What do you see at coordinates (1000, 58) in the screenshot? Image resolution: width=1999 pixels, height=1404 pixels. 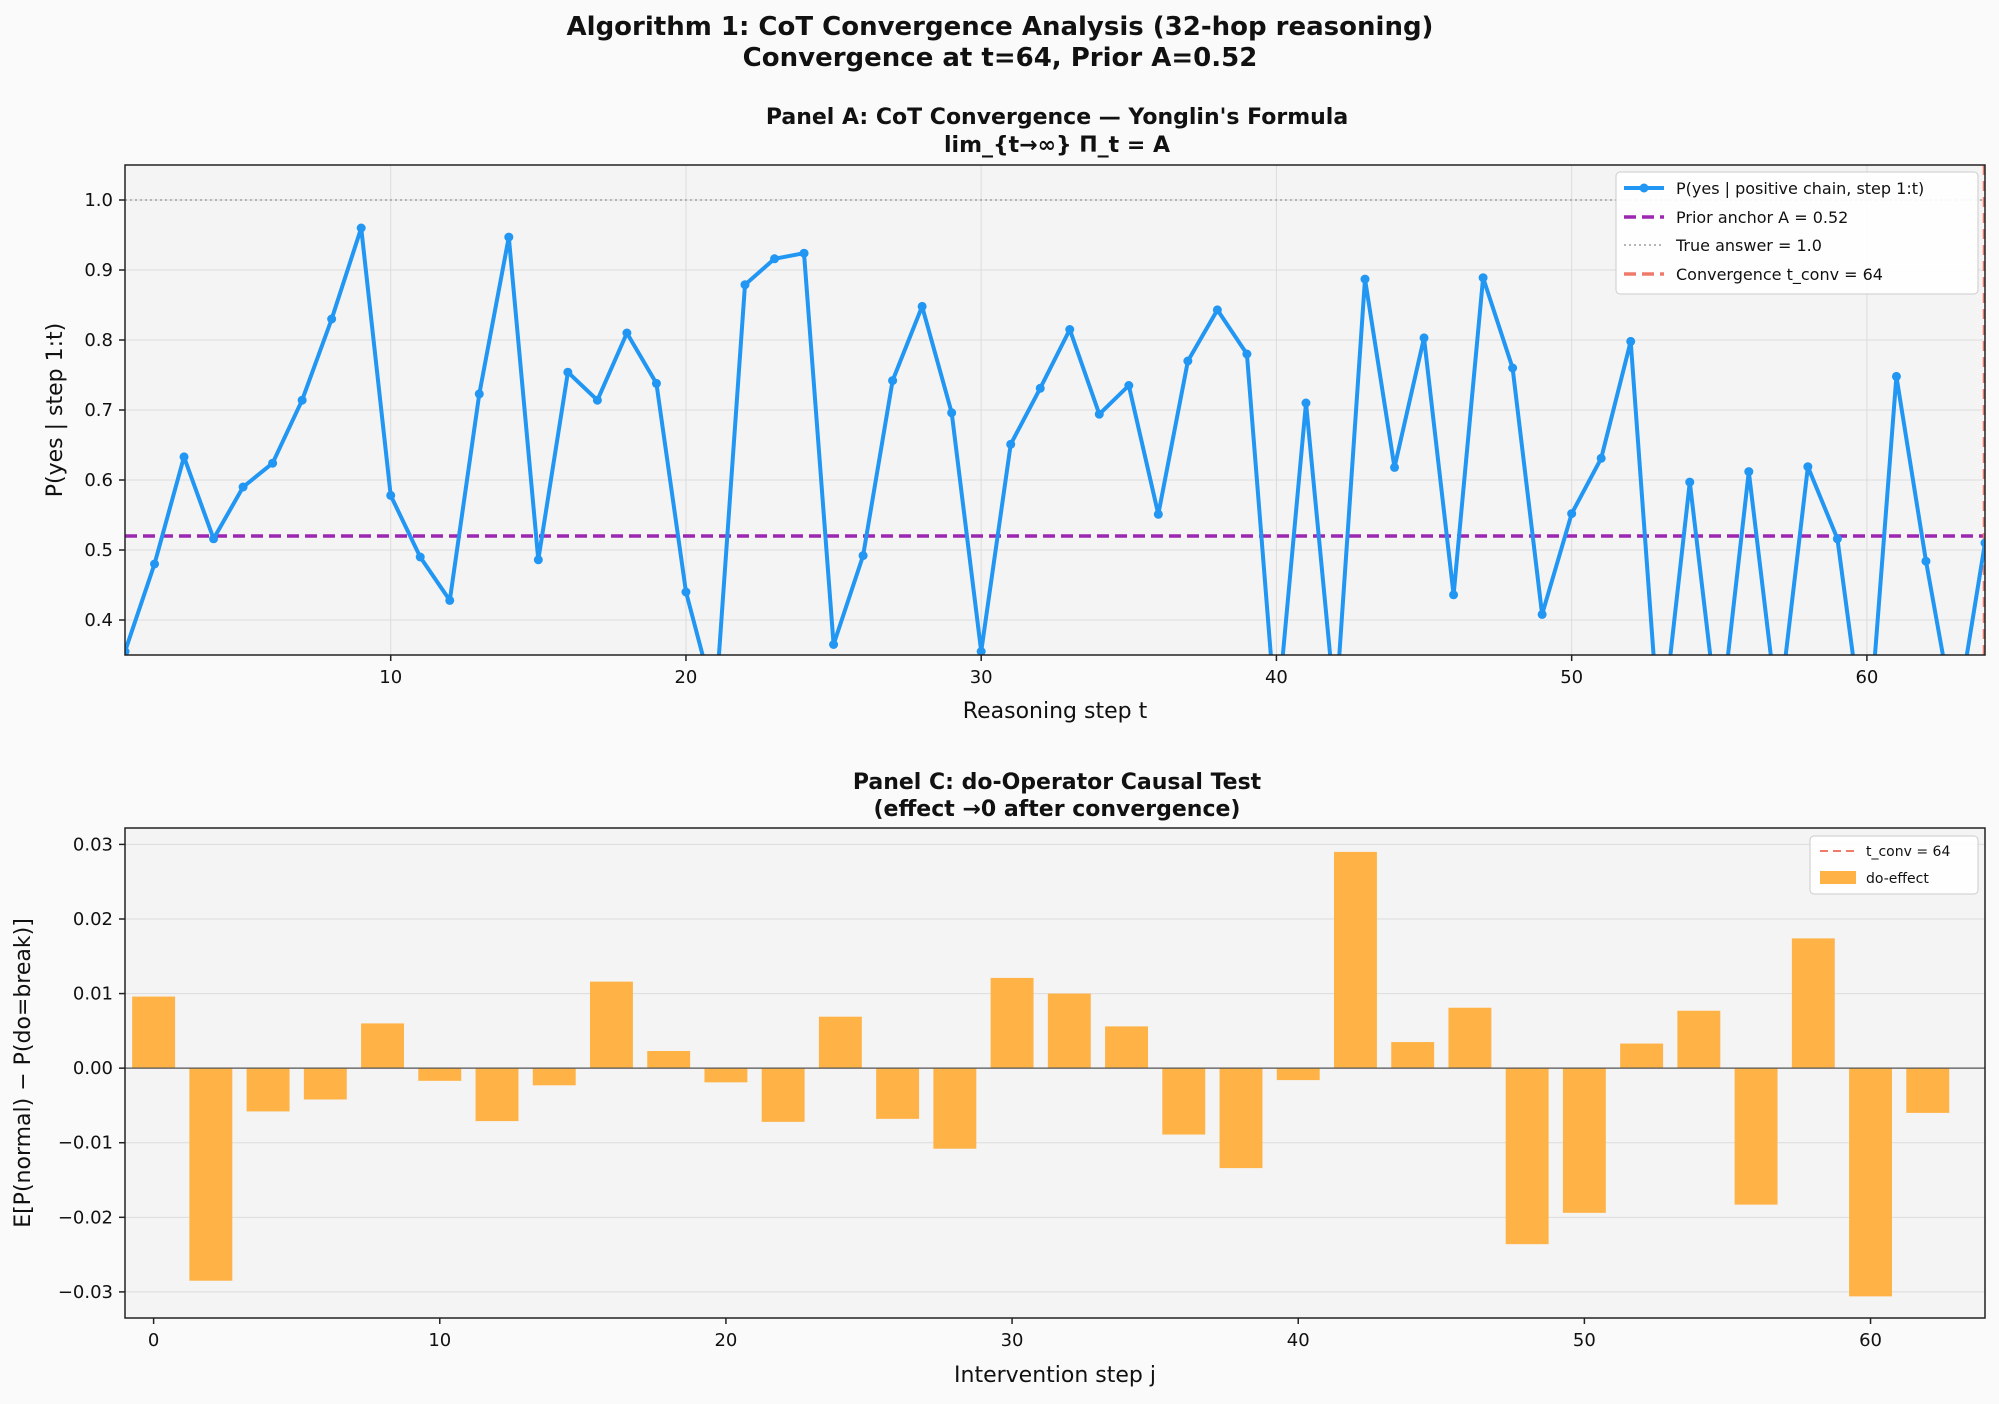 I see `figure-title-line2: Convergence at t=64, Prior A=0.52` at bounding box center [1000, 58].